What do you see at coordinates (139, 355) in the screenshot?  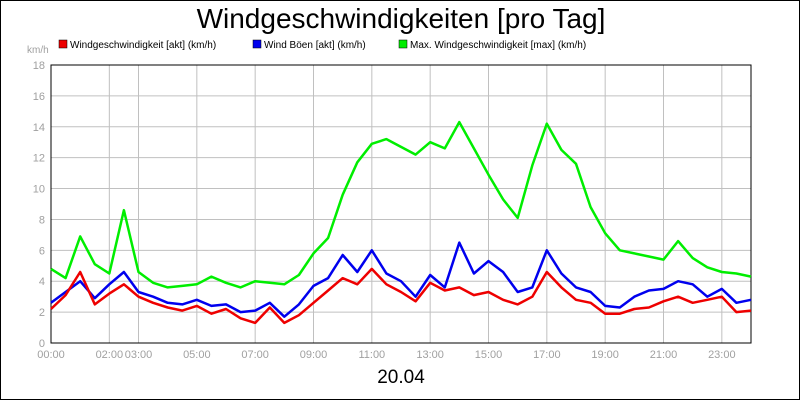 I see `x-tick-label: 03:00` at bounding box center [139, 355].